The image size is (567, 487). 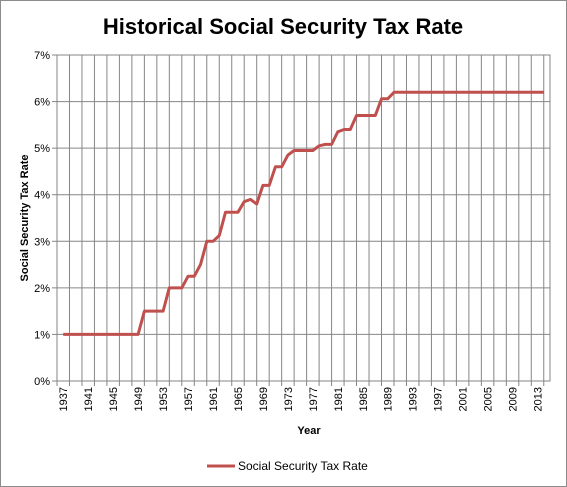 What do you see at coordinates (42, 103) in the screenshot?
I see `y-tick-label: 6%` at bounding box center [42, 103].